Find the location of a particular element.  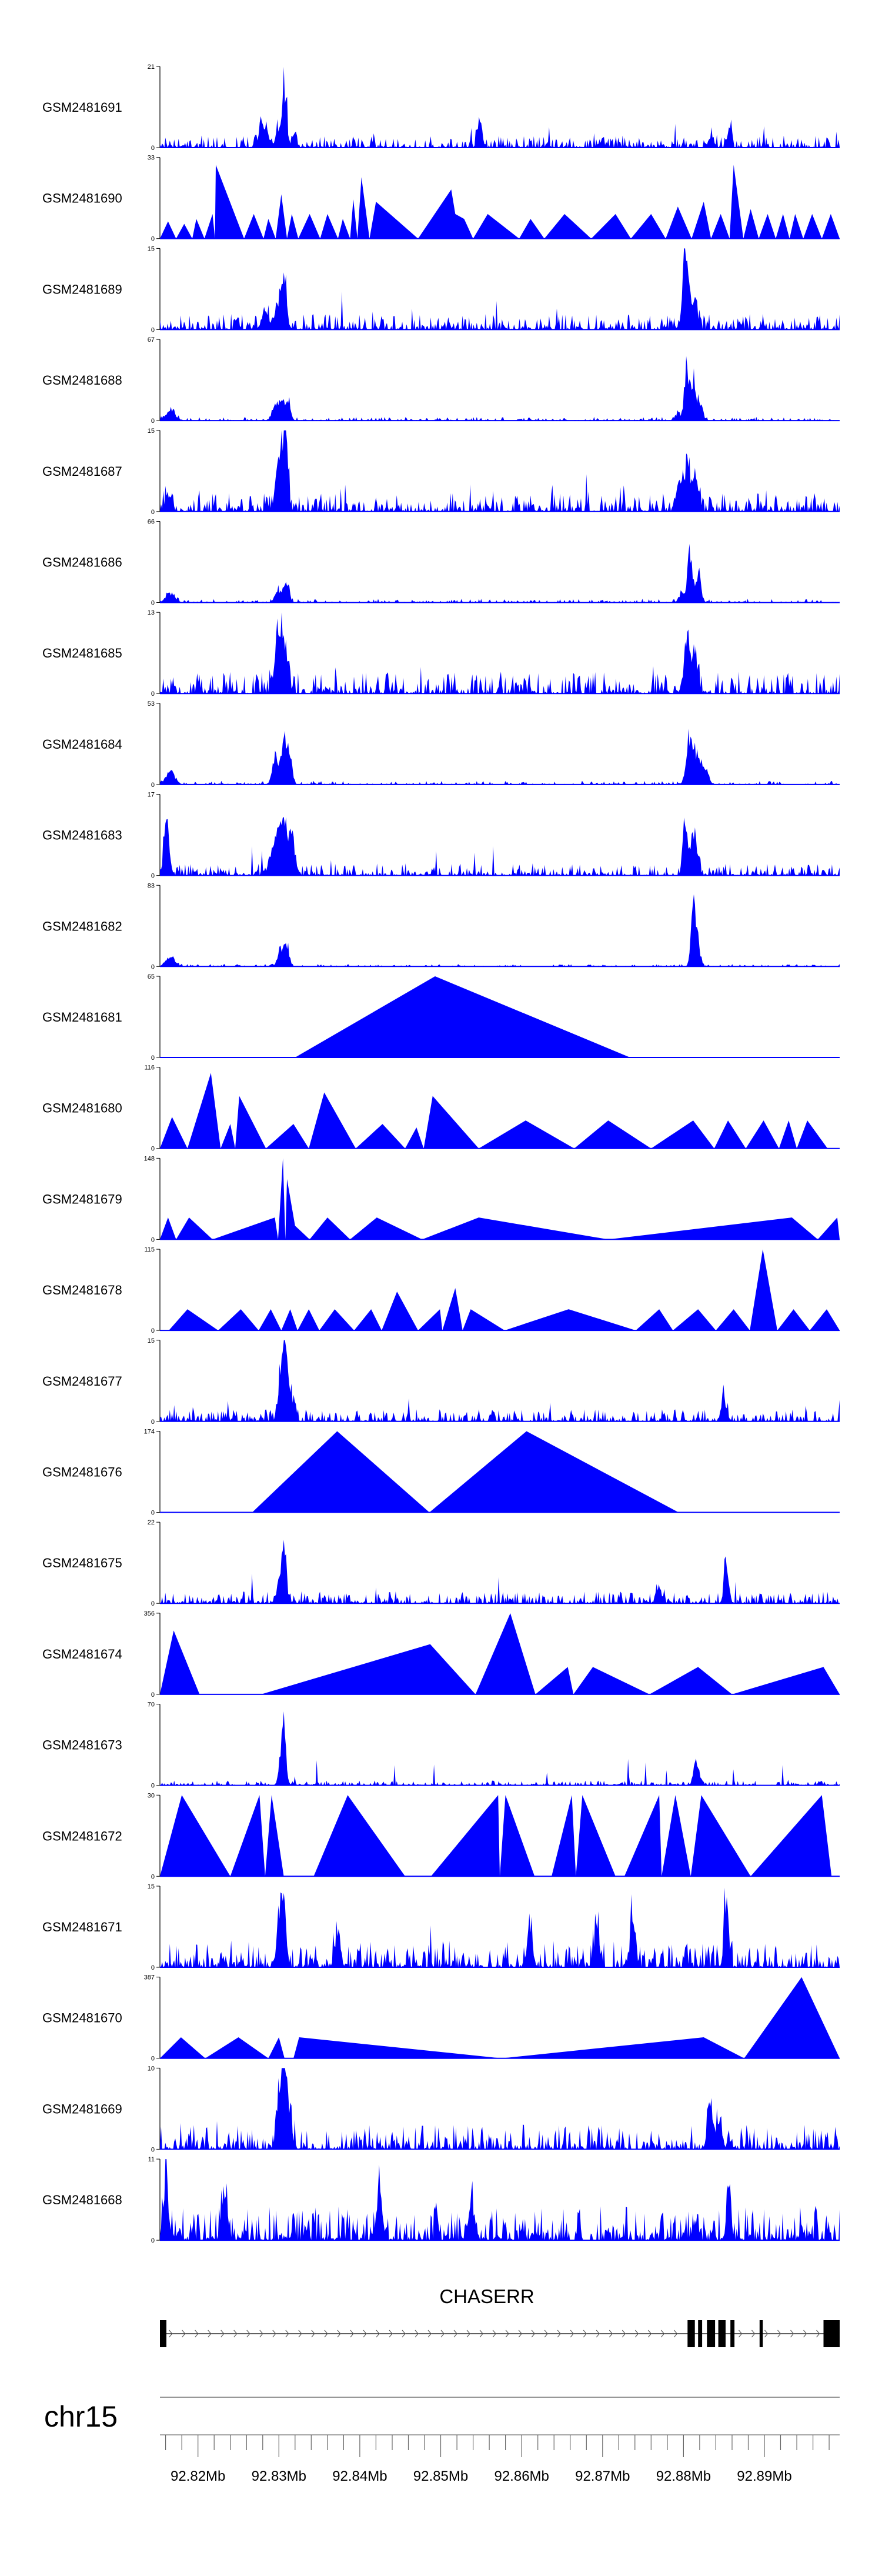

y-axis-max-label: 387 is located at coordinates (149, 1977).